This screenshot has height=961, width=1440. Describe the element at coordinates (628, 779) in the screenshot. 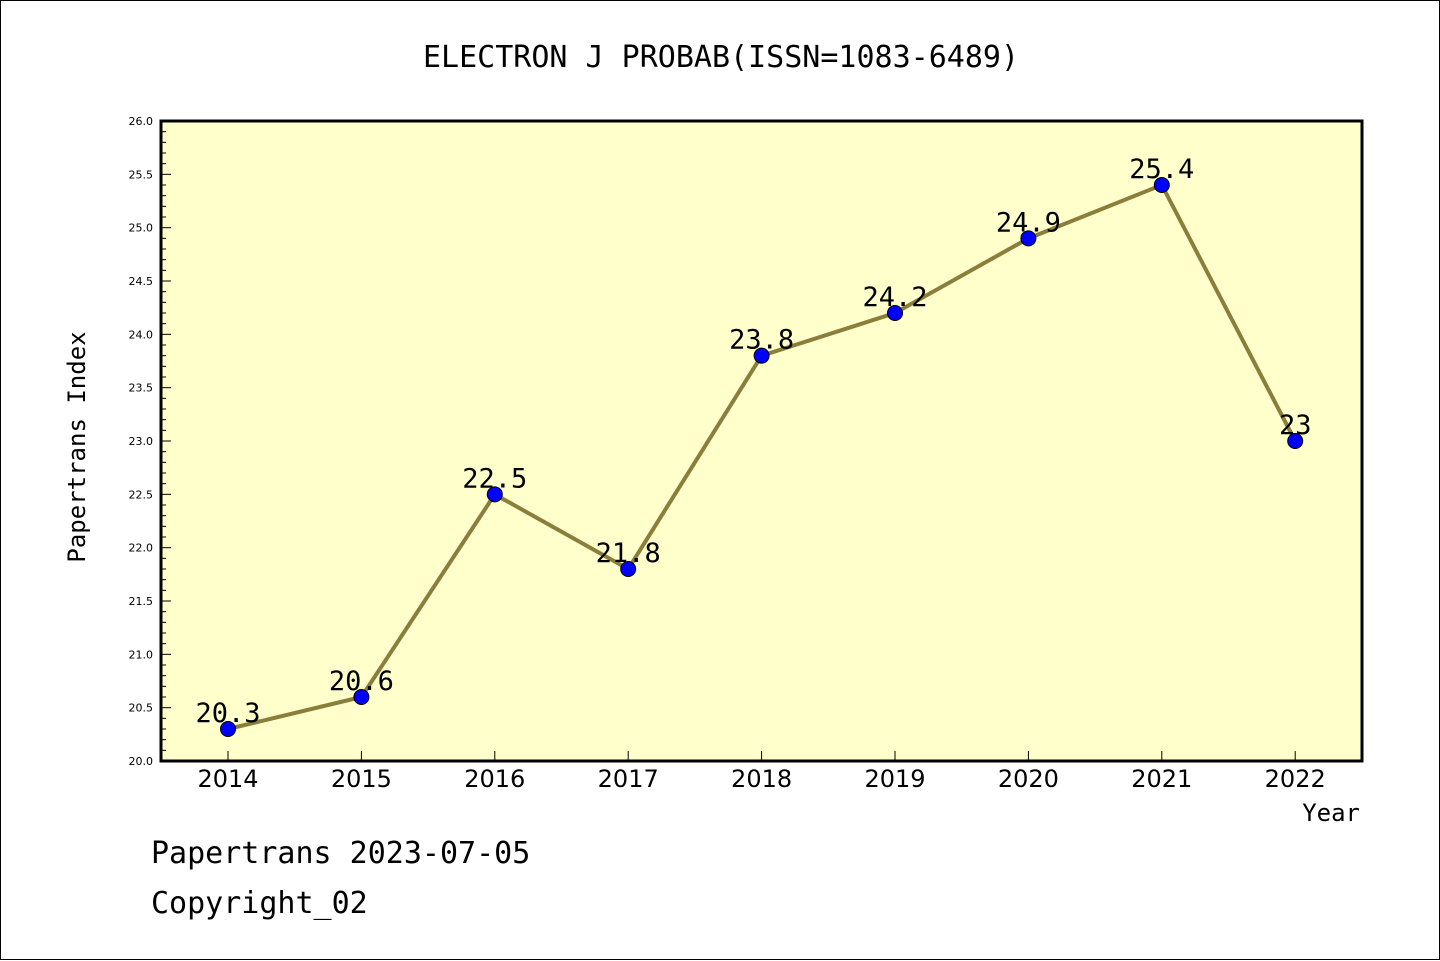

I see `x-tick-label: 2017` at that location.